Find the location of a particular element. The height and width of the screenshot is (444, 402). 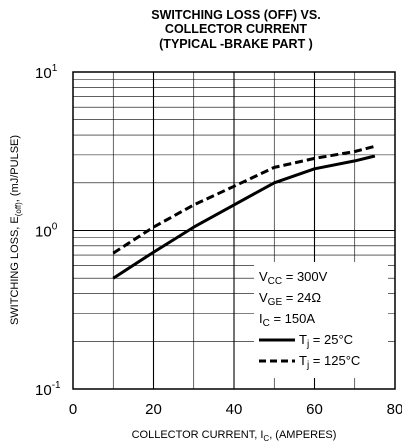

legend-label-125c: Tj = 125°C is located at coordinates (329, 362).